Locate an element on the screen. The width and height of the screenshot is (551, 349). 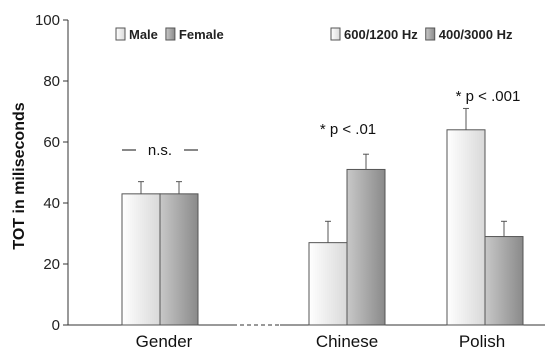
category-labels: Gender Chinese Polish is located at coordinates (321, 340).